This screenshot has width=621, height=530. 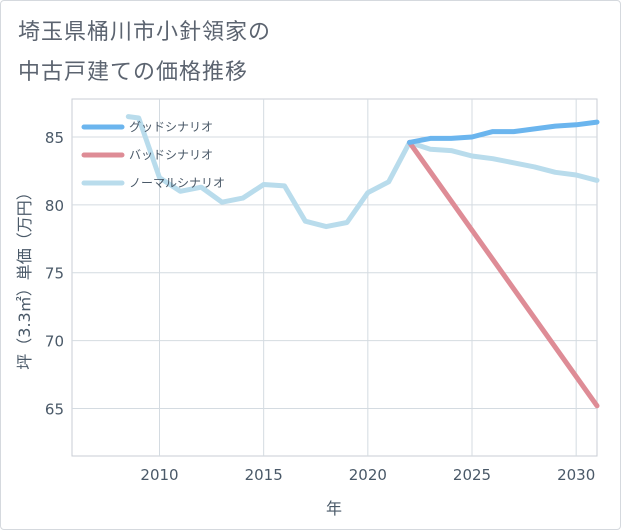 What do you see at coordinates (54, 409) in the screenshot?
I see `y-tick-65: 65` at bounding box center [54, 409].